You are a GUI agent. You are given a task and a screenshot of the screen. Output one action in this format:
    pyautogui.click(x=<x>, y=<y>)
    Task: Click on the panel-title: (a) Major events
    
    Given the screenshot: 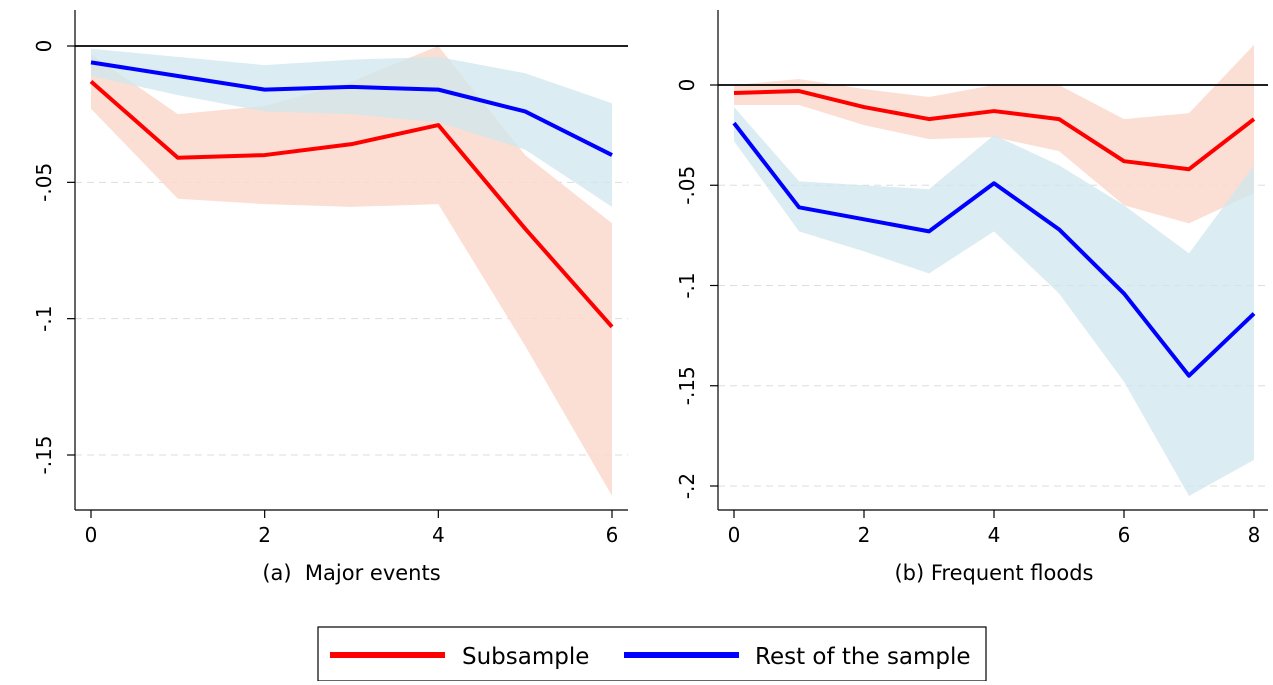 What is the action you would take?
    pyautogui.click(x=351, y=573)
    